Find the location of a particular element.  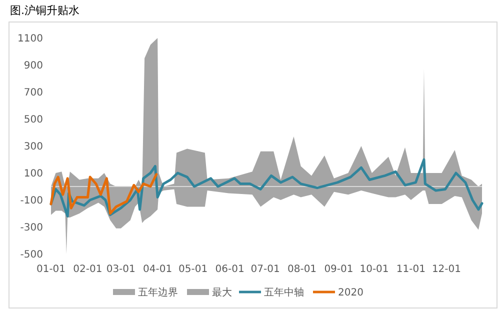

y-tick-label: 1100 is located at coordinates (30, 39).